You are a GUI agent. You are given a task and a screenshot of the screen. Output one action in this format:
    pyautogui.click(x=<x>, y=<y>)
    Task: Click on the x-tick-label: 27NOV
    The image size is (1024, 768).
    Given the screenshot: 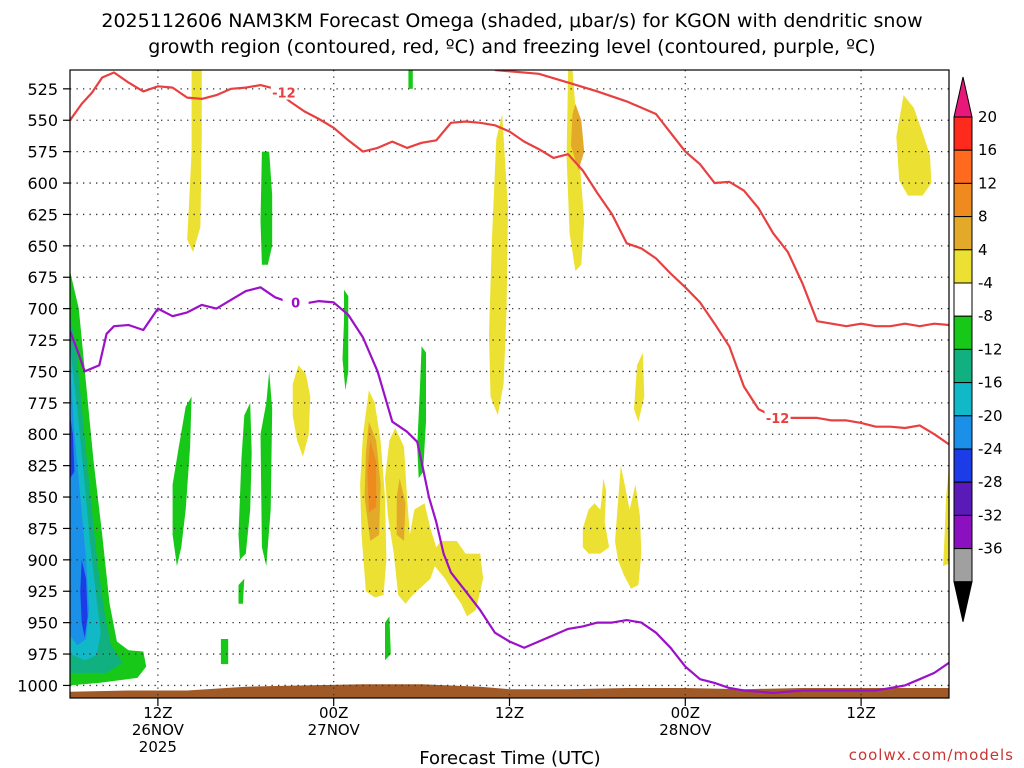 What is the action you would take?
    pyautogui.click(x=334, y=730)
    